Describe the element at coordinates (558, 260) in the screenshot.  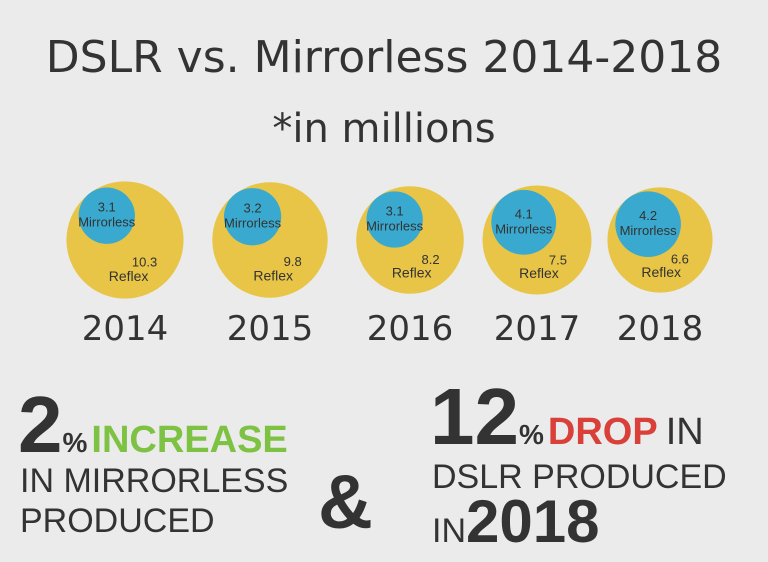
I see `value-label: 7.5` at that location.